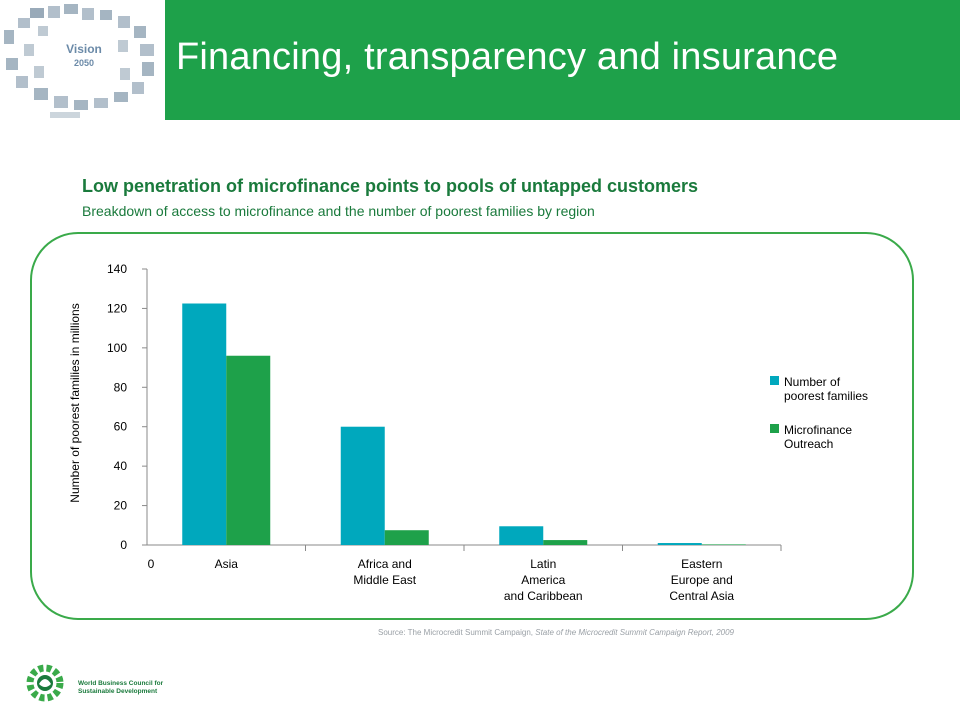 The image size is (960, 720). Describe the element at coordinates (227, 564) in the screenshot. I see `x-category-label: Asia` at that location.